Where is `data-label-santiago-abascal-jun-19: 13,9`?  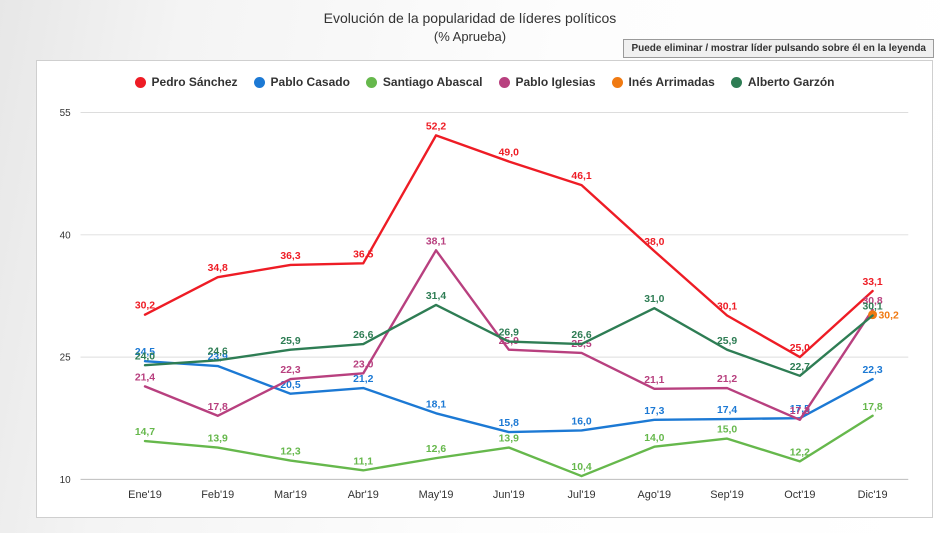 data-label-santiago-abascal-jun-19: 13,9 is located at coordinates (509, 439).